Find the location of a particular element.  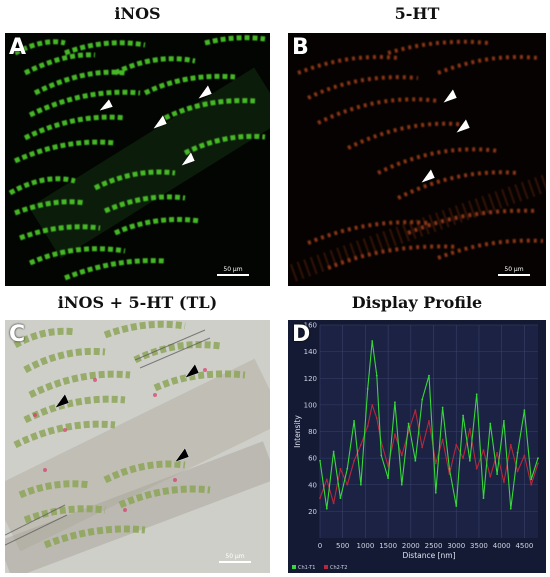

panel-label-c: C is located at coordinates (17, 334).